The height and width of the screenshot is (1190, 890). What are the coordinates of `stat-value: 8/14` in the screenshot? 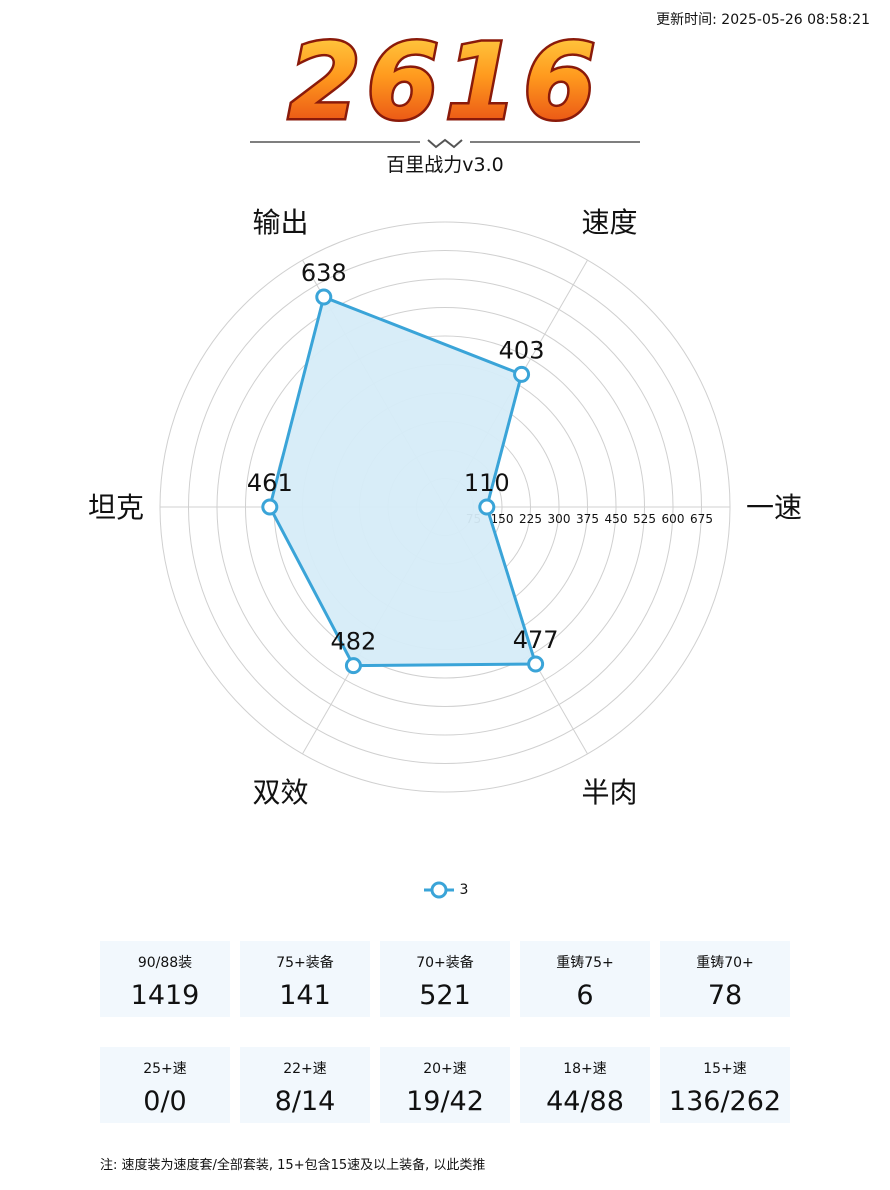 It's located at (305, 1101).